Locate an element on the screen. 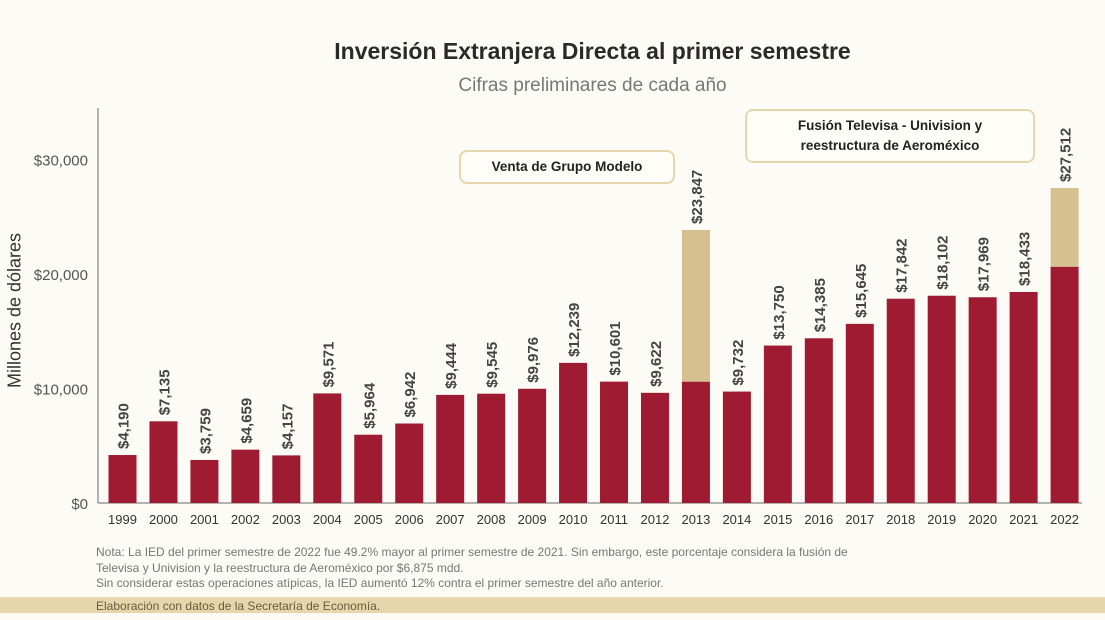  data-label: $27,512 is located at coordinates (1066, 155).